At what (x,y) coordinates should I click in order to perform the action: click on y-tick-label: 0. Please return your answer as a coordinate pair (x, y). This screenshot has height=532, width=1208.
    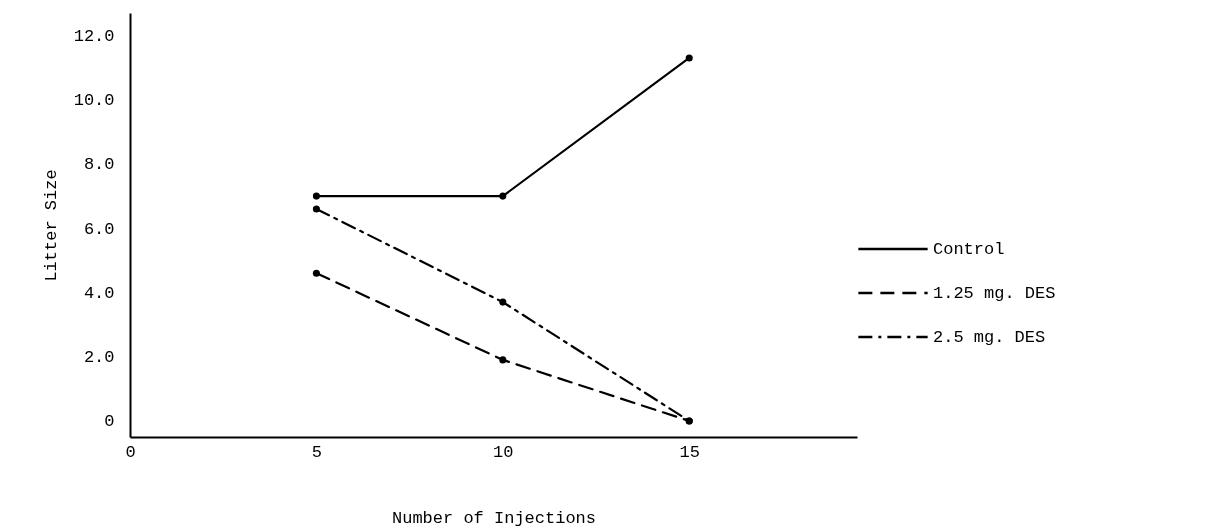
    Looking at the image, I should click on (109, 422).